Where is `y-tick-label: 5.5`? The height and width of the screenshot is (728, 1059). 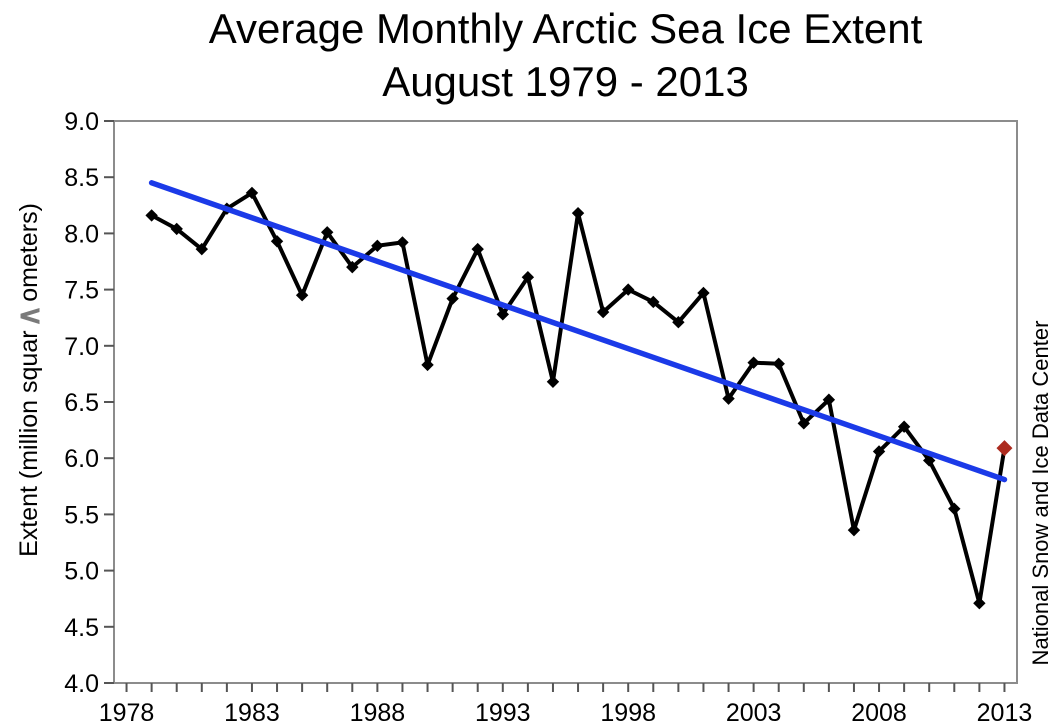
y-tick-label: 5.5 is located at coordinates (81, 515).